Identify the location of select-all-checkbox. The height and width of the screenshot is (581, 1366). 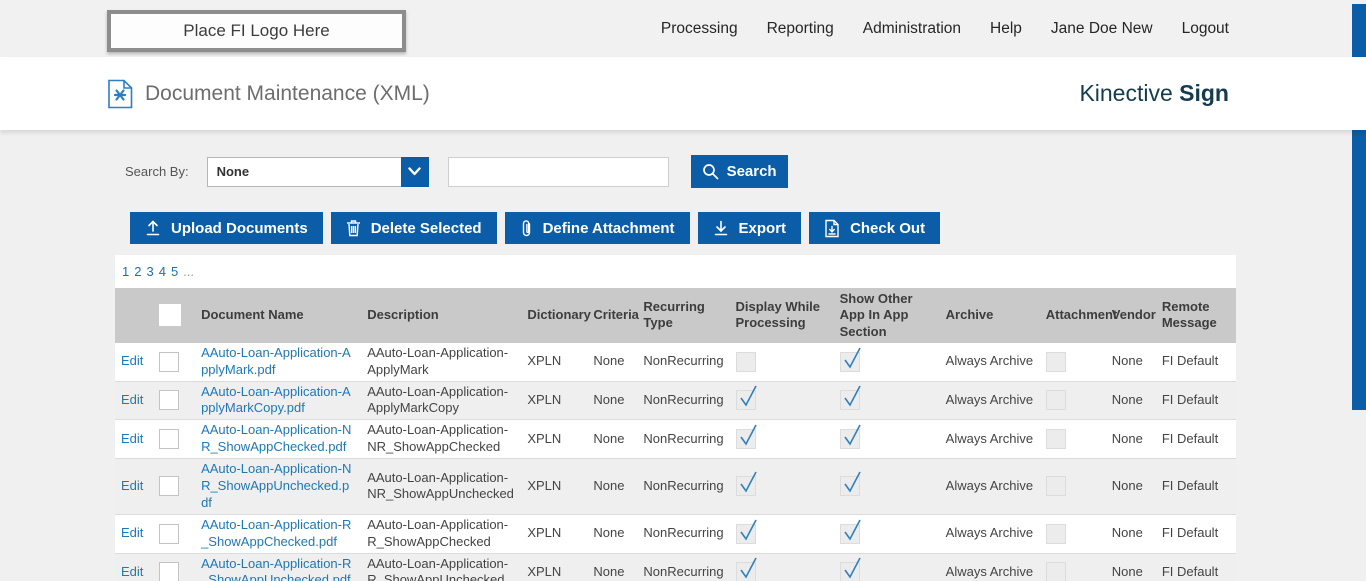
(170, 315).